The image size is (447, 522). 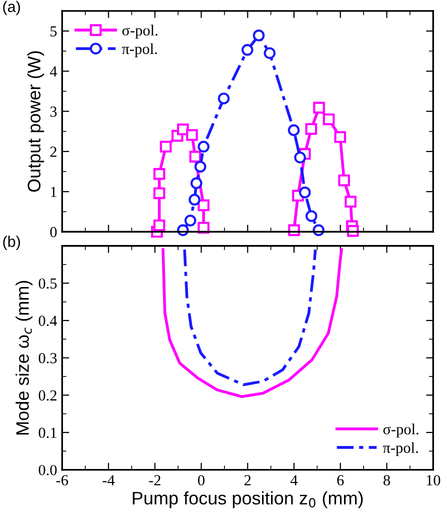 What do you see at coordinates (53, 31) in the screenshot?
I see `y-tick-label: 5` at bounding box center [53, 31].